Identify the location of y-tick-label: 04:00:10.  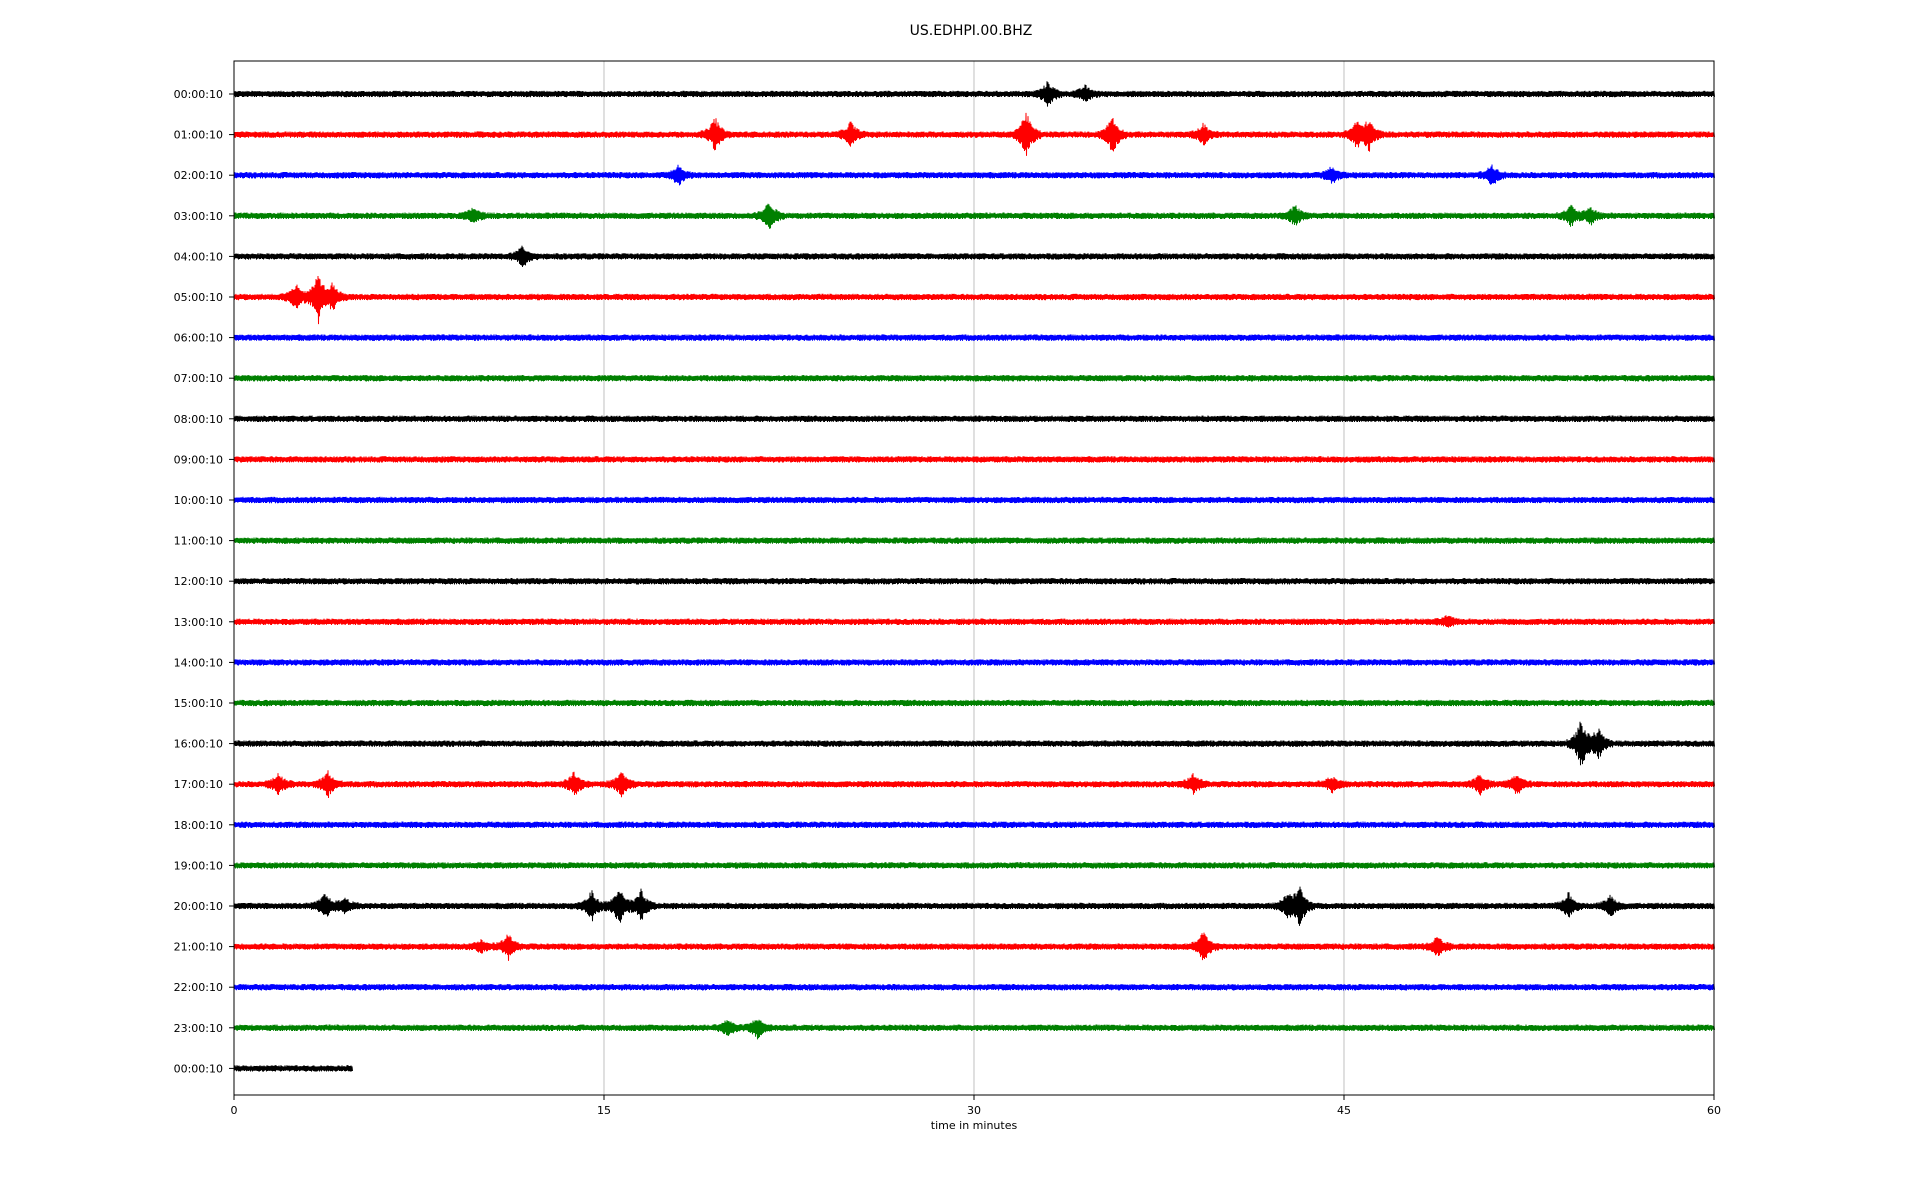
(198, 256).